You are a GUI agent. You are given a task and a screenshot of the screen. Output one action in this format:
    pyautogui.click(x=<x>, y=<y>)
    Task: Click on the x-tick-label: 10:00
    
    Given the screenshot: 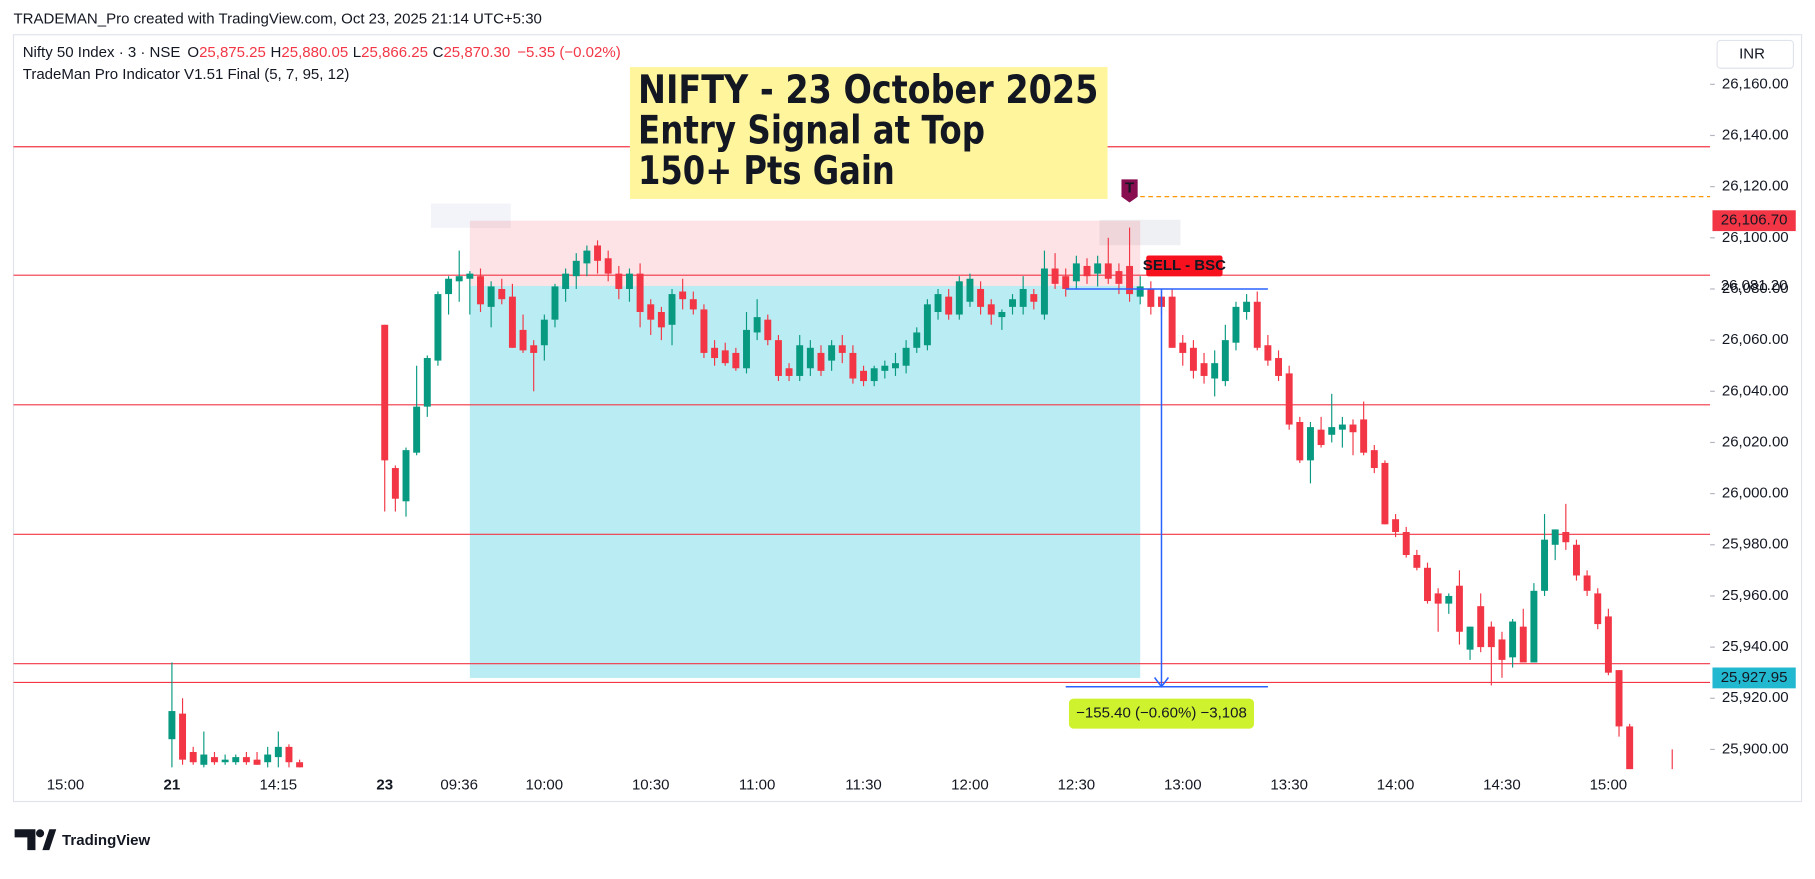 What is the action you would take?
    pyautogui.click(x=545, y=784)
    